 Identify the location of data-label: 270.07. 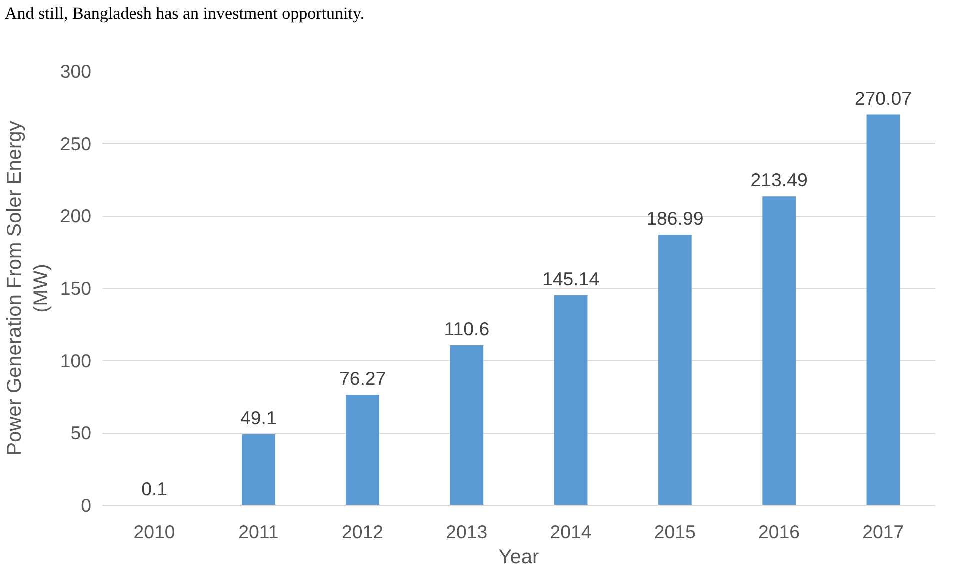
(883, 98).